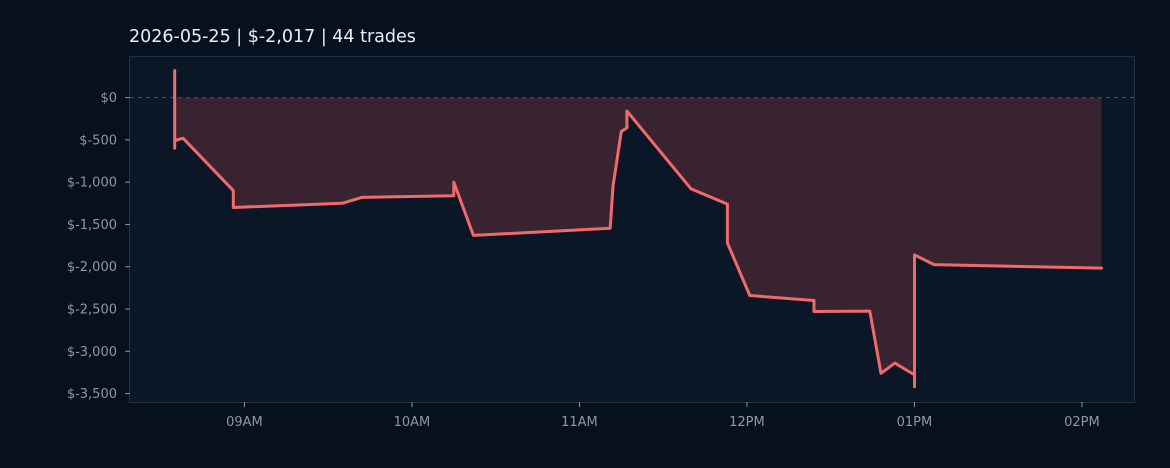 The image size is (1170, 468). Describe the element at coordinates (92, 309) in the screenshot. I see `y-tick-label: $-2,500` at that location.